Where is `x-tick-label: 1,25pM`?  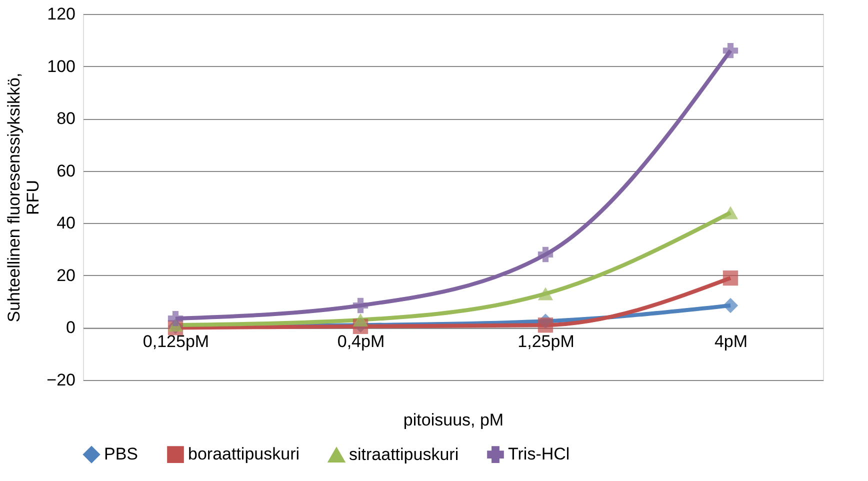
x-tick-label: 1,25pM is located at coordinates (546, 342).